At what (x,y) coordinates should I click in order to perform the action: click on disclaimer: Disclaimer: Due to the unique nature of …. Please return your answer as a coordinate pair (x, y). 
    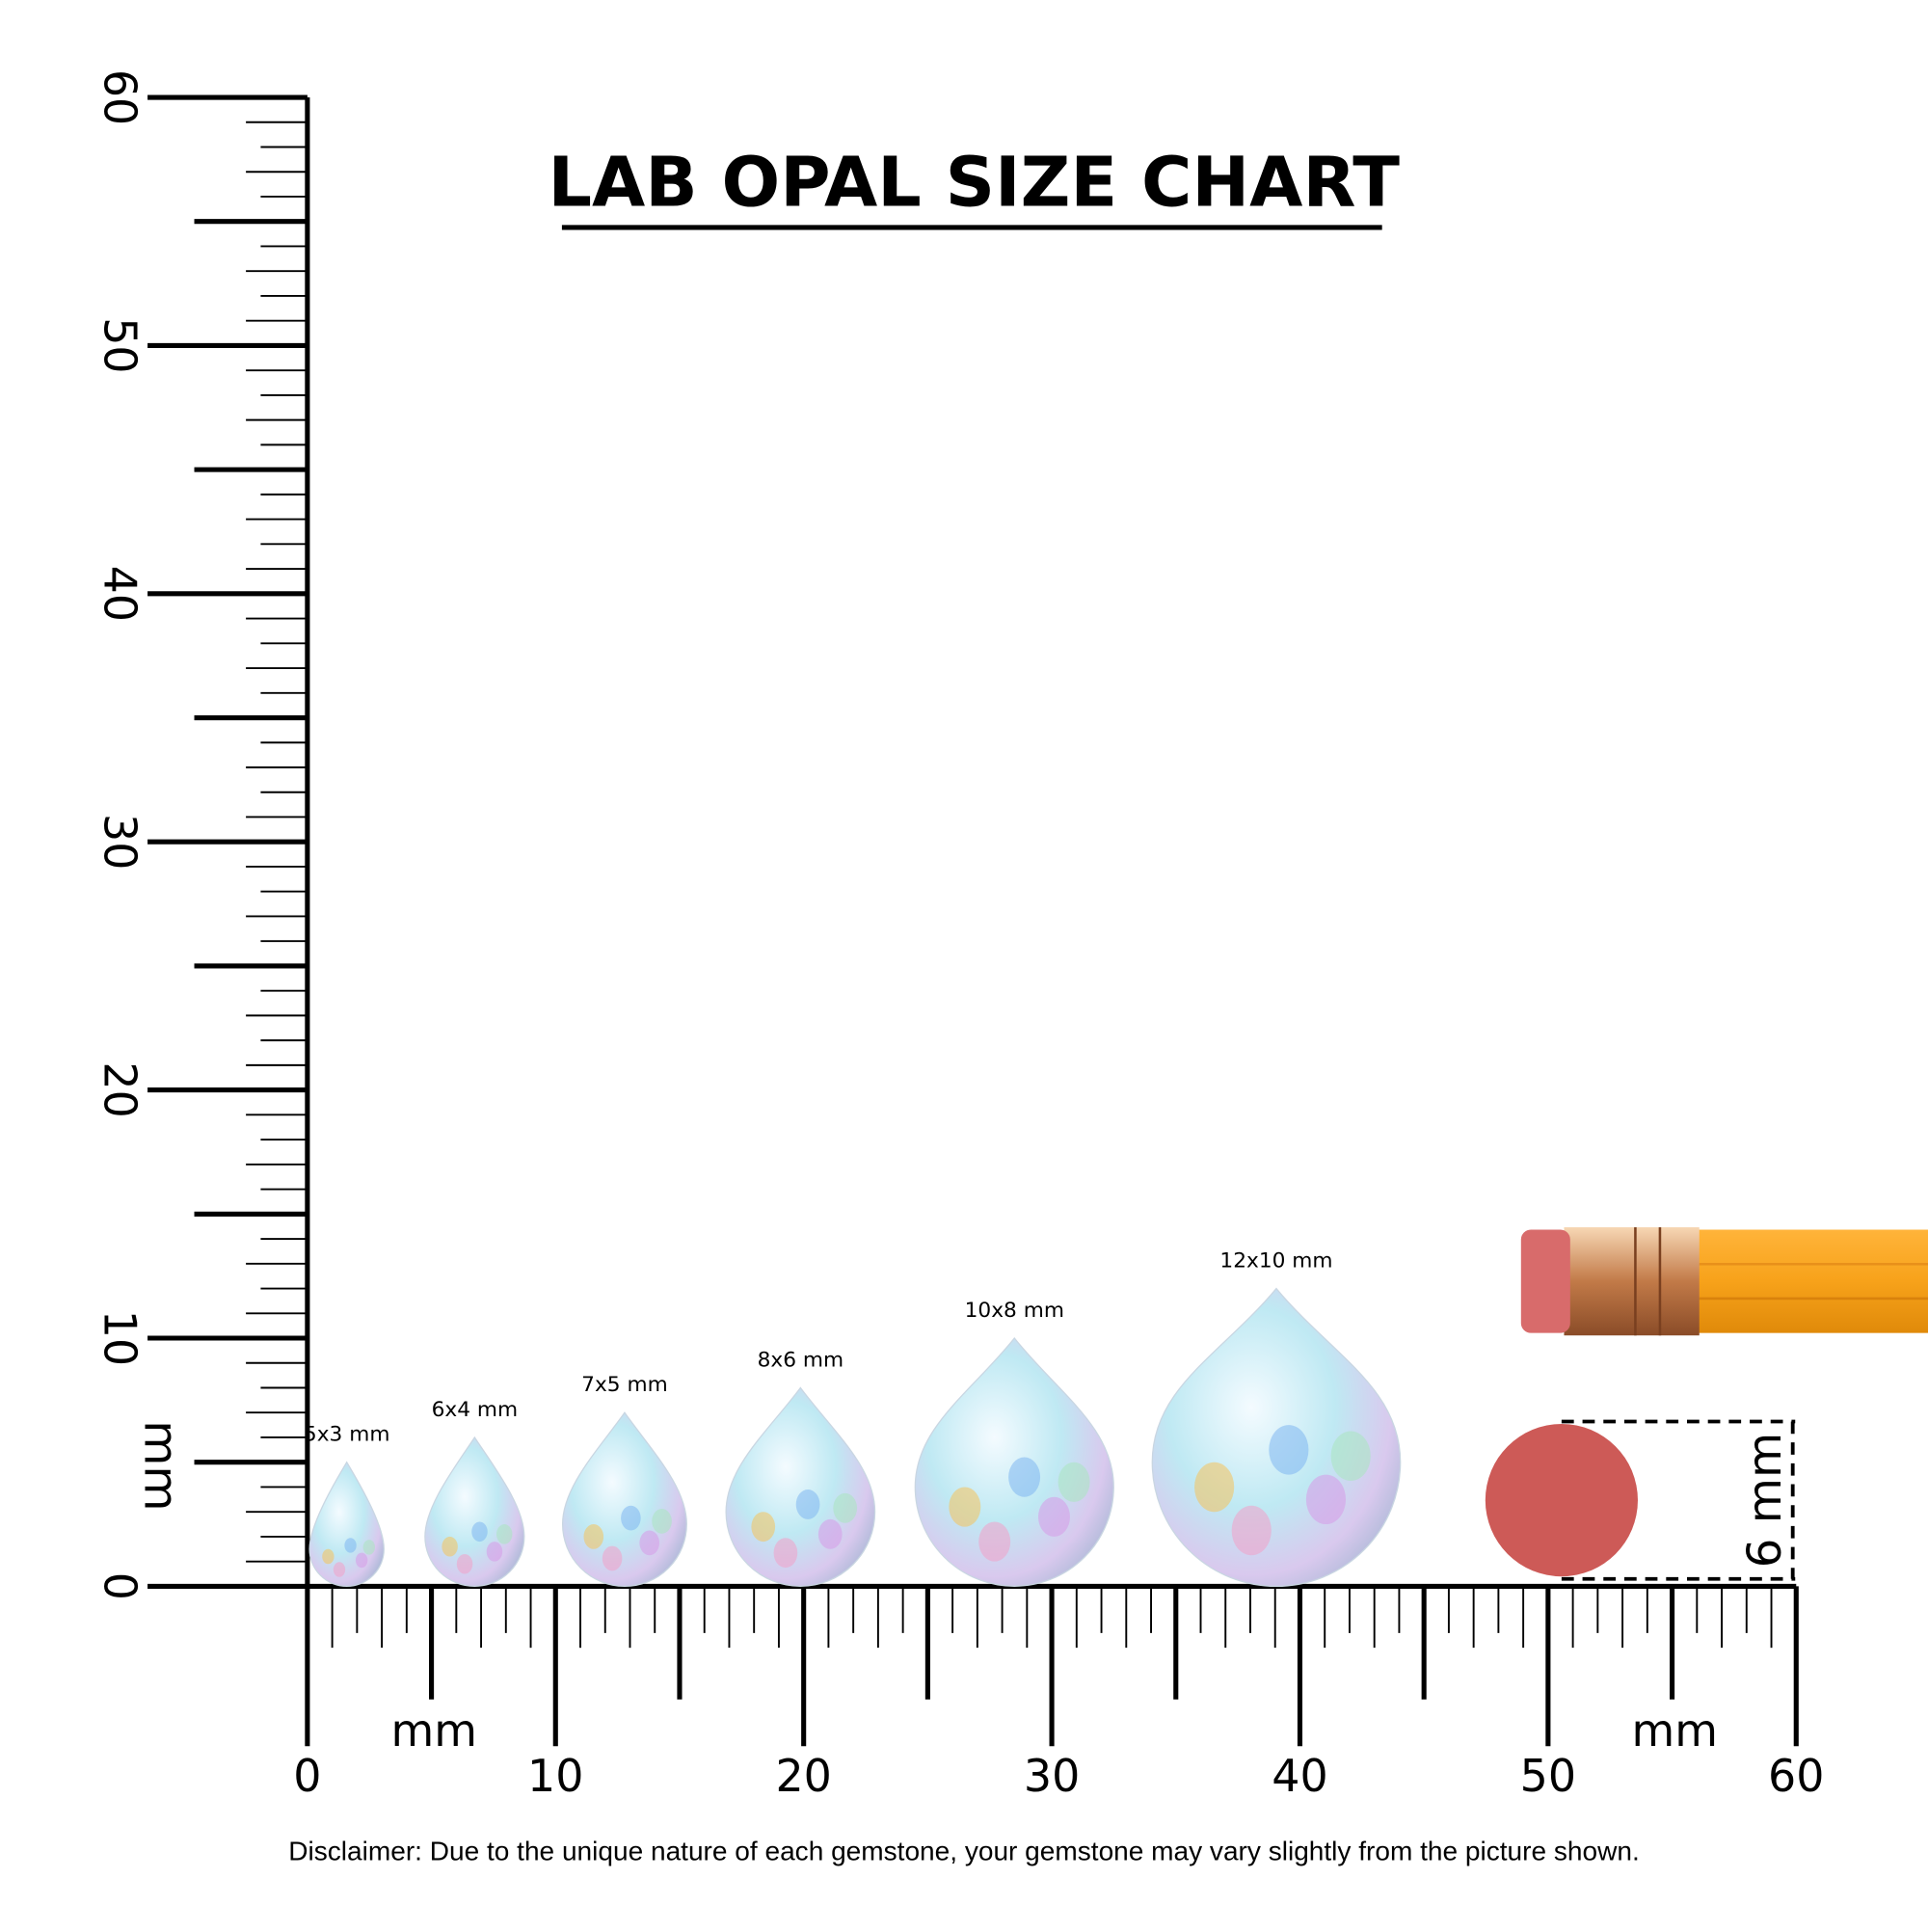
    Looking at the image, I should click on (963, 1852).